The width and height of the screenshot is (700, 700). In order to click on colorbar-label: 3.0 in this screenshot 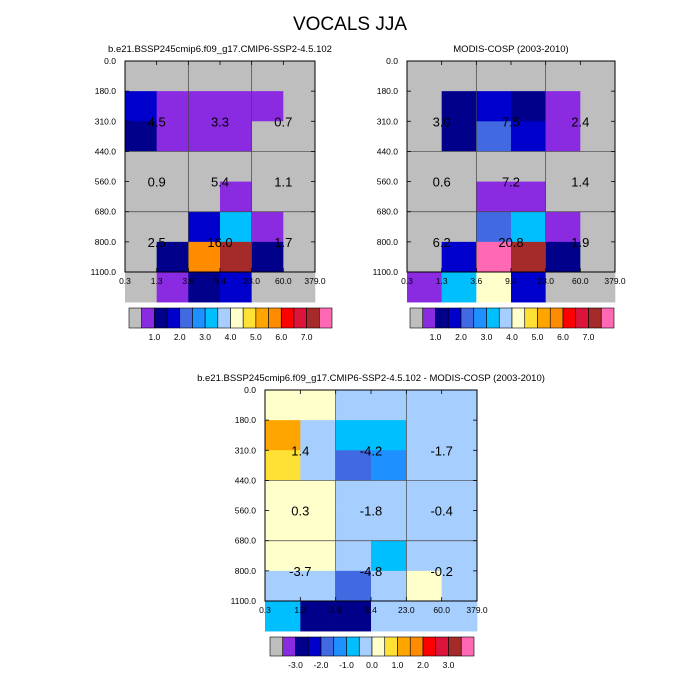, I will do `click(449, 665)`.